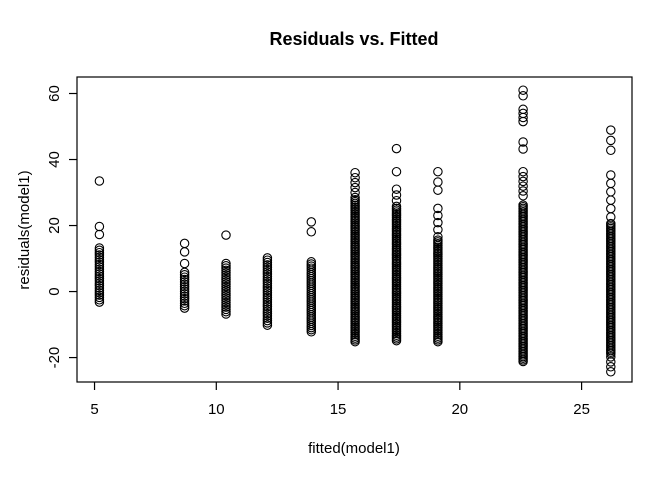 Image resolution: width=672 pixels, height=485 pixels. What do you see at coordinates (24, 229) in the screenshot?
I see `y-axis-label: residuals(model1)` at bounding box center [24, 229].